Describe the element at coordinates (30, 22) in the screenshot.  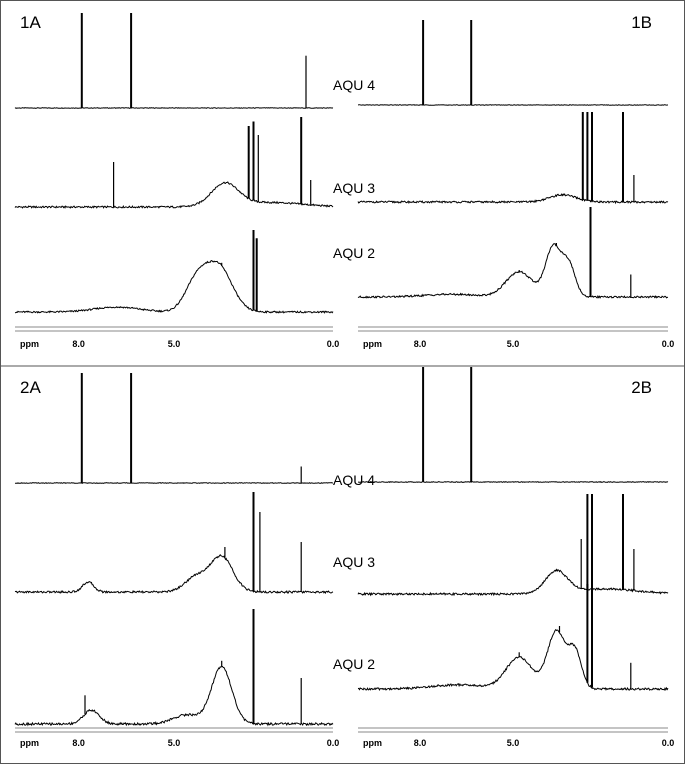
I see `panel-label: 1A` at that location.